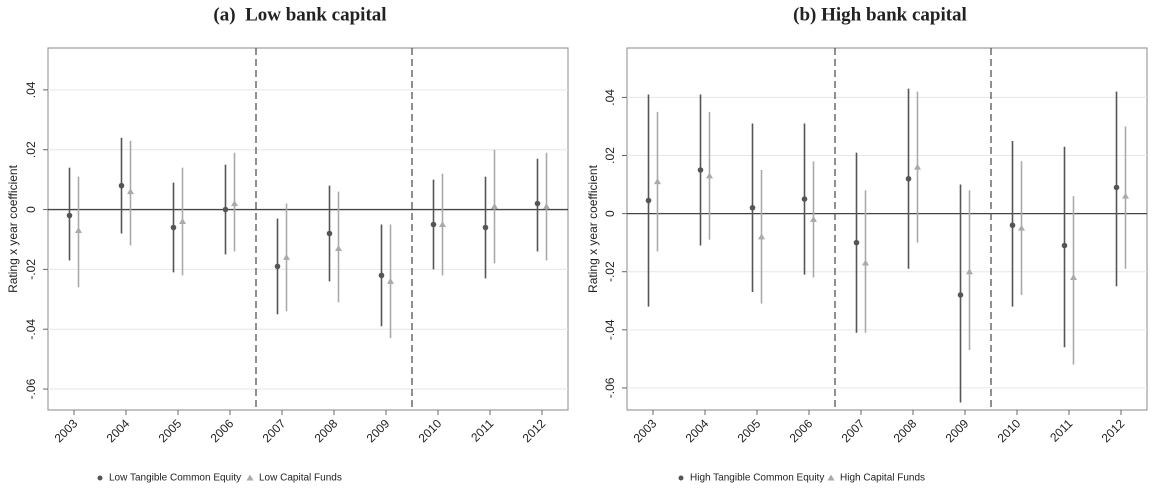  I want to click on legend-label: Low Tangible Common Equity, so click(175, 478).